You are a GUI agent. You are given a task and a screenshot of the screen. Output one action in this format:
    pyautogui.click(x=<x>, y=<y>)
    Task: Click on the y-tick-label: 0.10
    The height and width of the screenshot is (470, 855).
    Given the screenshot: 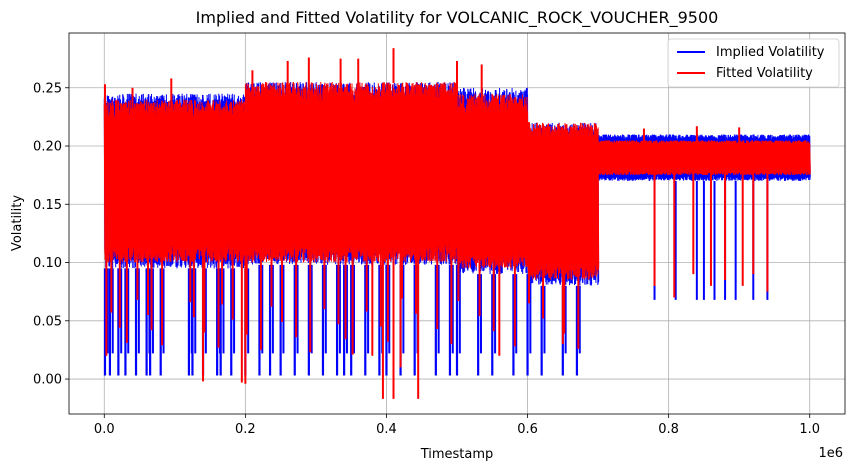 What is the action you would take?
    pyautogui.click(x=47, y=263)
    